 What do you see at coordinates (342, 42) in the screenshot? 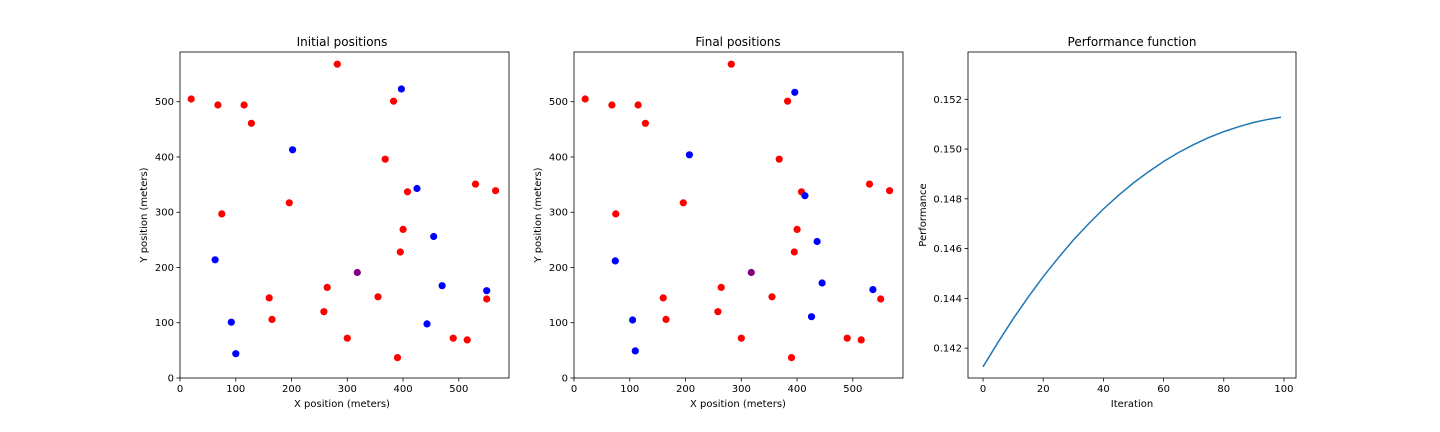
I see `chart-title: Initial positions` at bounding box center [342, 42].